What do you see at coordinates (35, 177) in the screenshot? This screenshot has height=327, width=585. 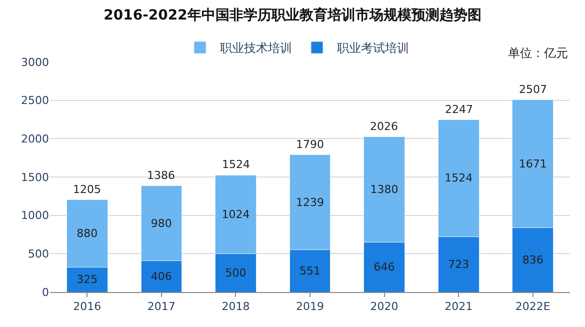 I see `y-tick-label: 1500` at bounding box center [35, 177].